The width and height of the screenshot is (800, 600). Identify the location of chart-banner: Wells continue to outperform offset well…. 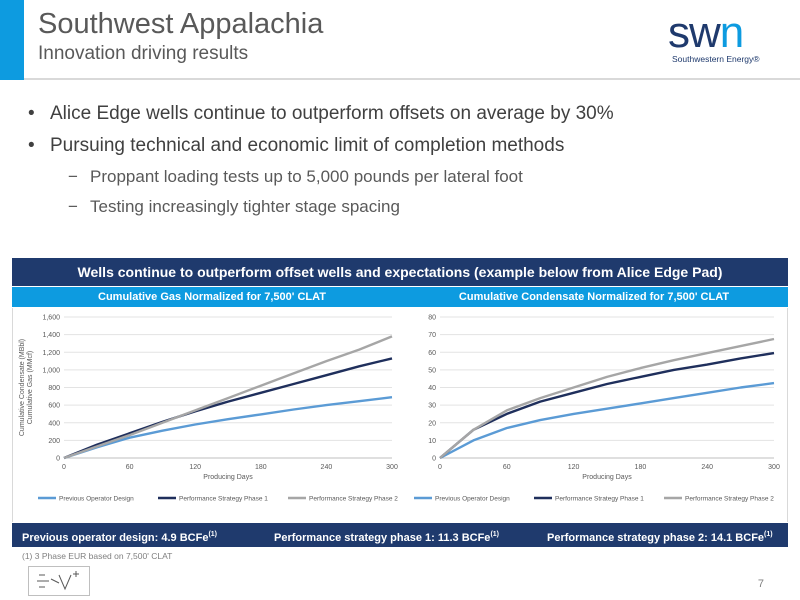
(400, 272).